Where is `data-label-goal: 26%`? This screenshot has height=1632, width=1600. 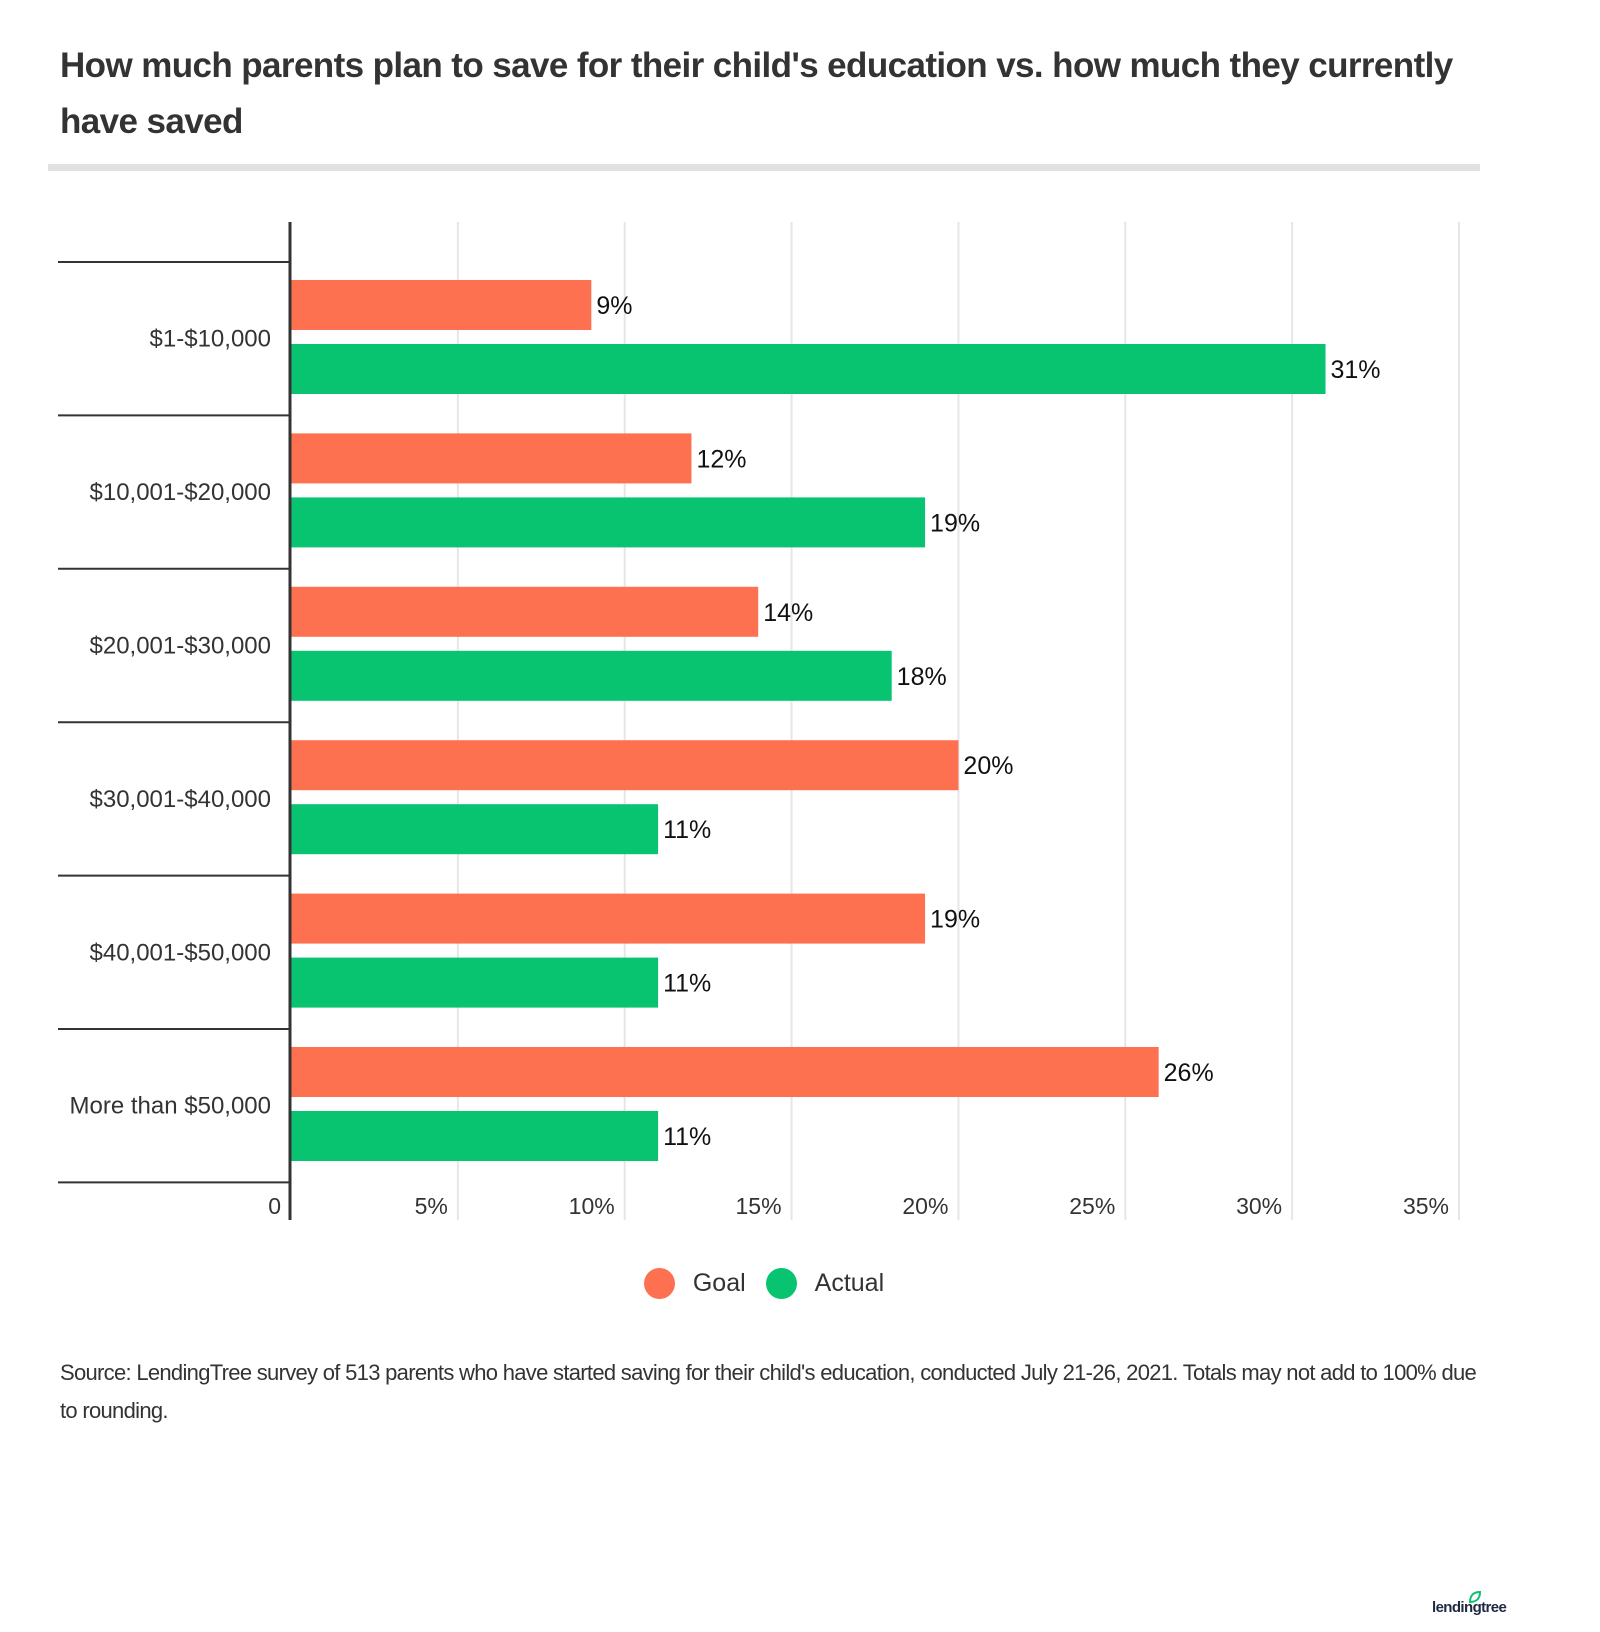 data-label-goal: 26% is located at coordinates (1189, 1073).